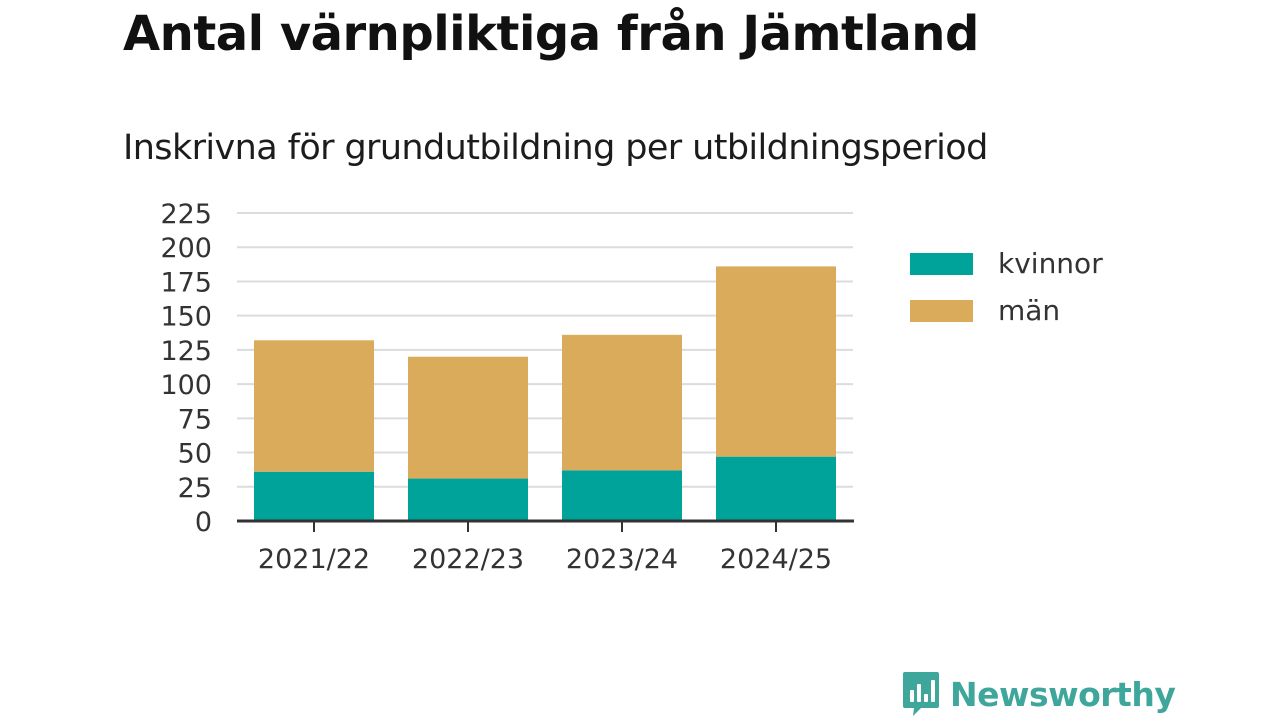  What do you see at coordinates (195, 488) in the screenshot?
I see `y-tick-label: 25` at bounding box center [195, 488].